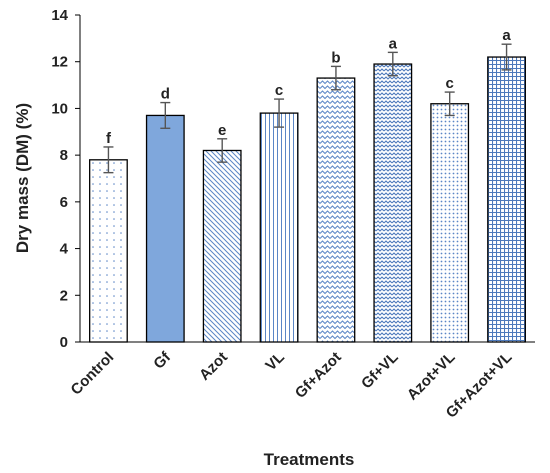  Describe the element at coordinates (336, 210) in the screenshot. I see `bar-gf-azot` at that location.